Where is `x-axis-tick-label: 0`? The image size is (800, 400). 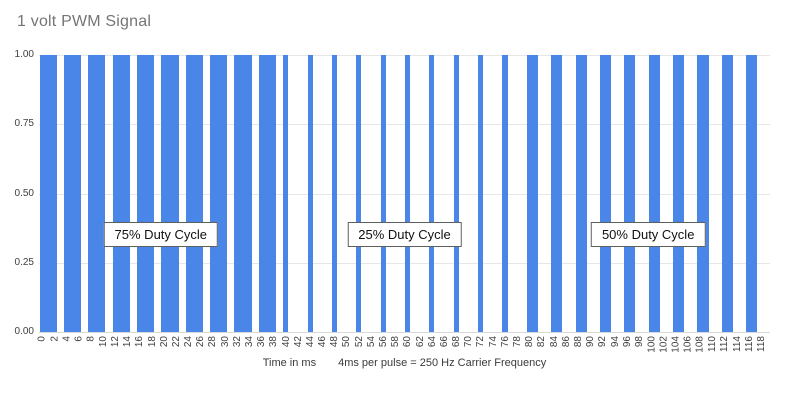 x-axis-tick-label: 0 is located at coordinates (42, 339).